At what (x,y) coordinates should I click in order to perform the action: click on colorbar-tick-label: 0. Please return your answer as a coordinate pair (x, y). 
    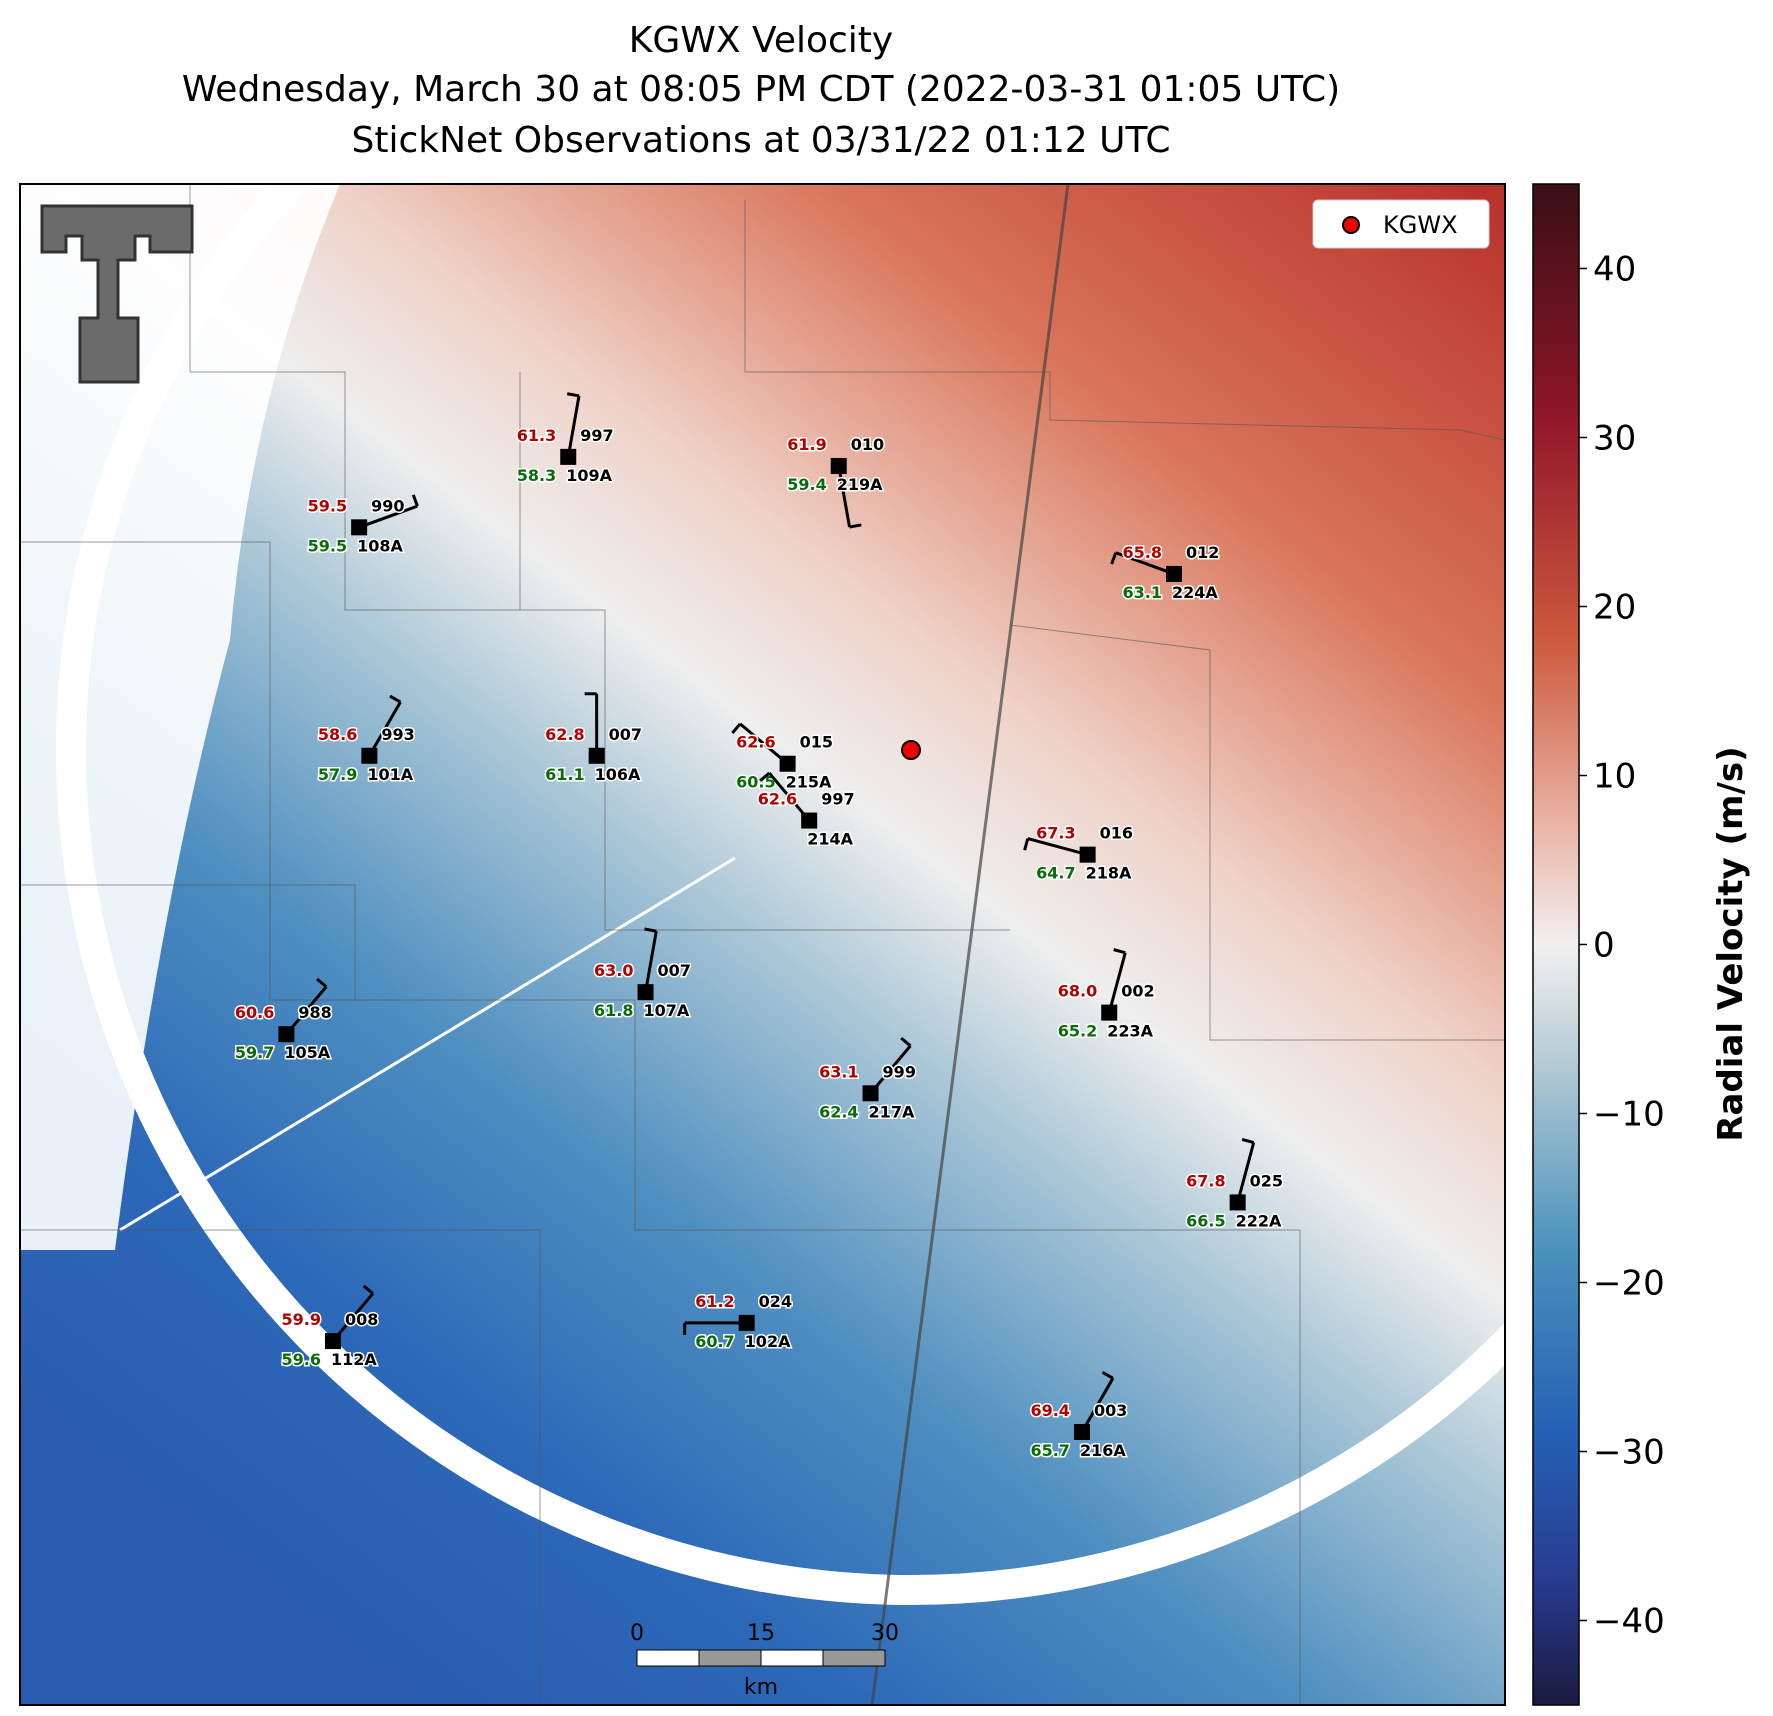
    Looking at the image, I should click on (1604, 946).